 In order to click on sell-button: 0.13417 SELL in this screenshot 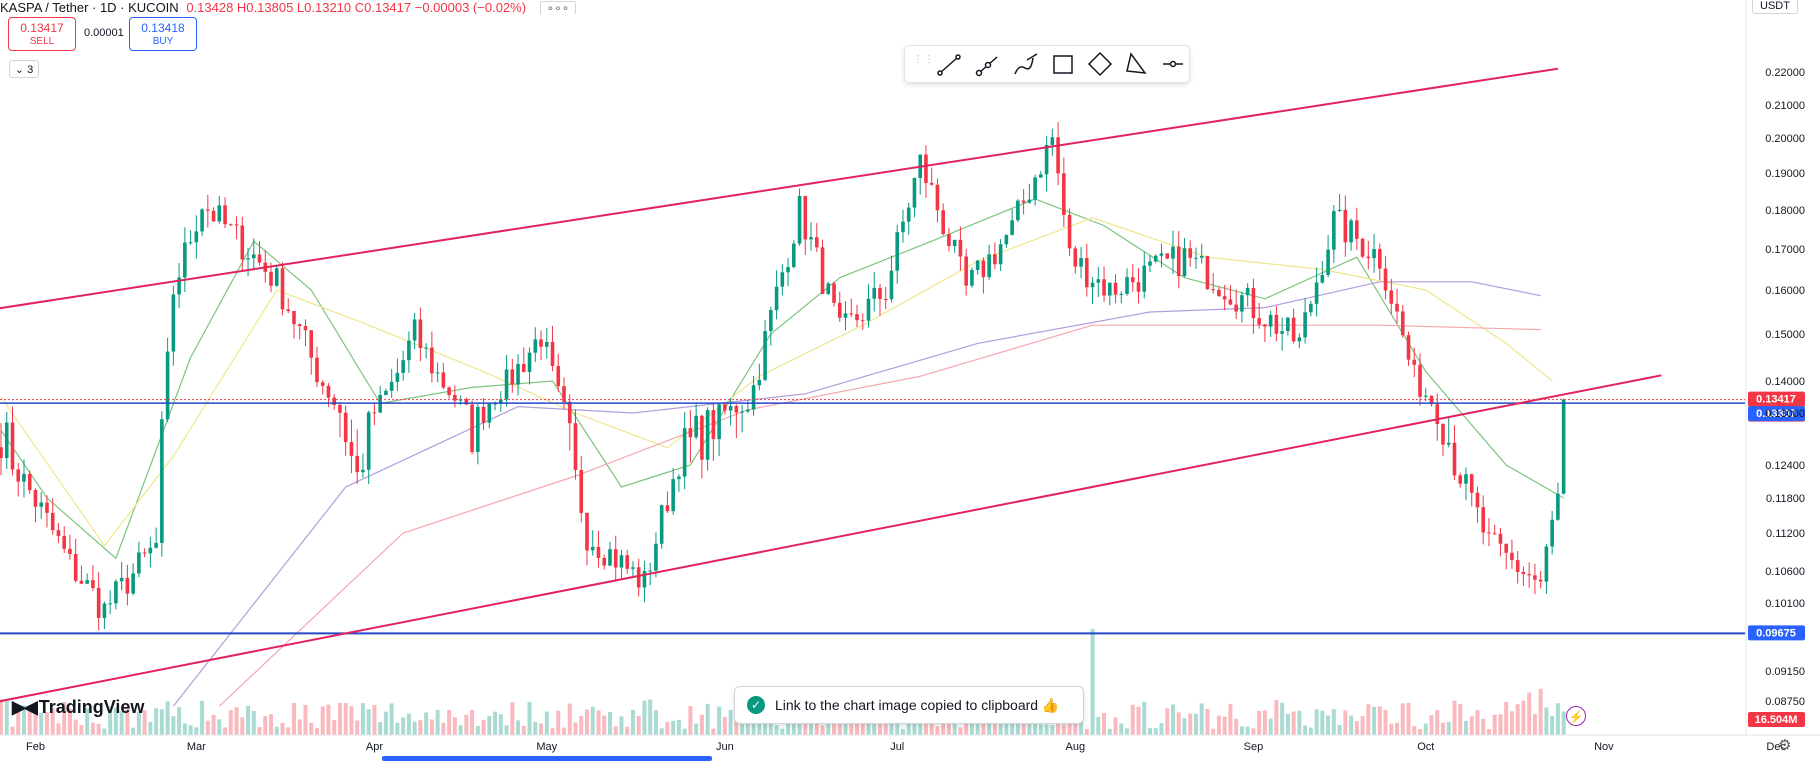, I will do `click(42, 34)`.